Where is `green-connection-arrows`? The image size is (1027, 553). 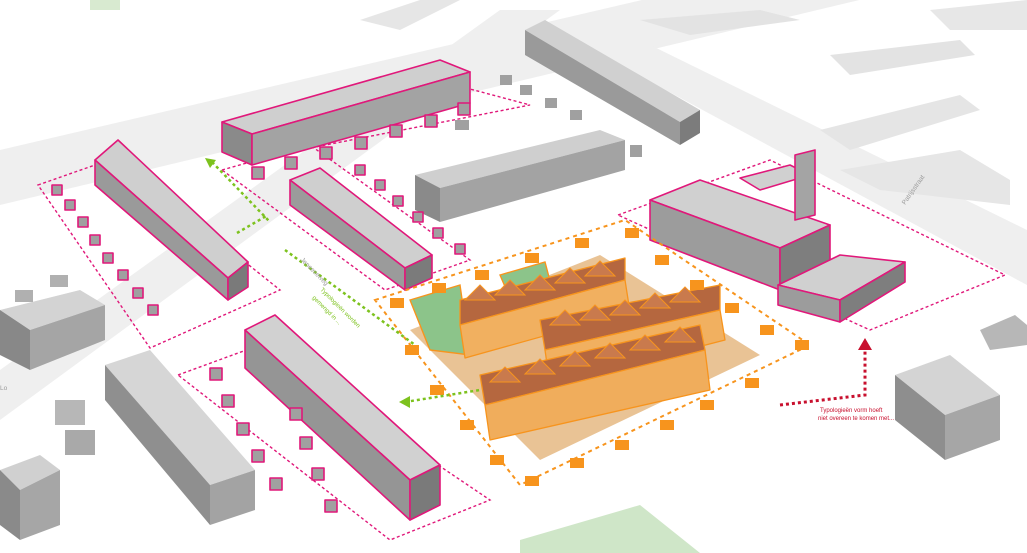 green-connection-arrows is located at coordinates (346, 282).